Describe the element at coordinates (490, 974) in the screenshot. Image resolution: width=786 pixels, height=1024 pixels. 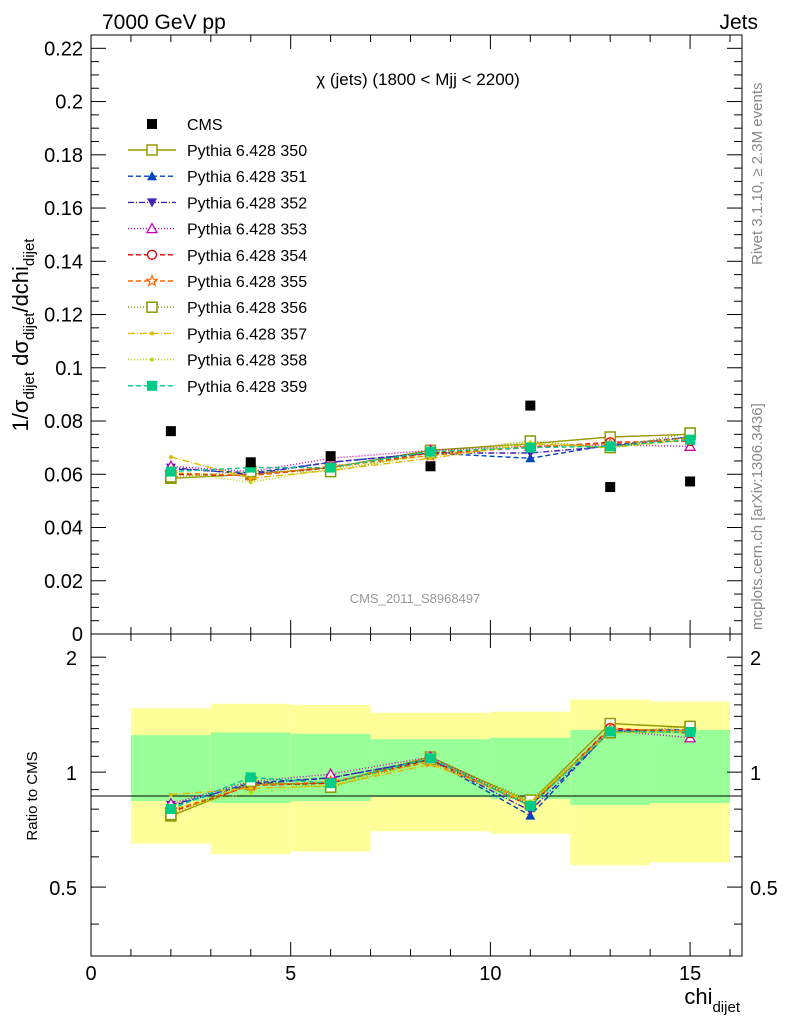
I see `x-tick-label: 10` at that location.